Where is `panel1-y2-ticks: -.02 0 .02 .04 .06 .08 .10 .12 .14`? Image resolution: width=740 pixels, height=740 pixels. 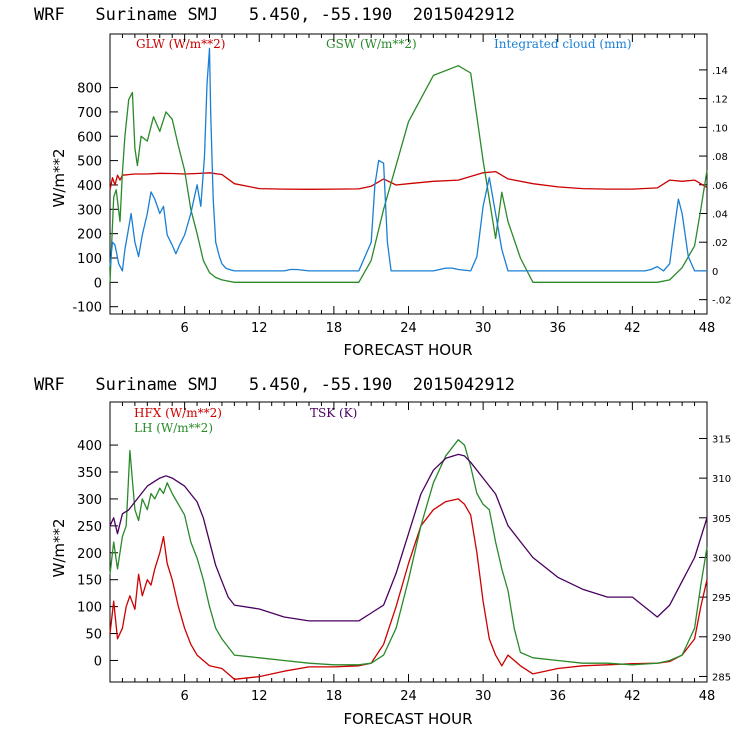 panel1-y2-ticks: -.02 0 .02 .04 .06 .08 .10 .12 .14 is located at coordinates (722, 186).